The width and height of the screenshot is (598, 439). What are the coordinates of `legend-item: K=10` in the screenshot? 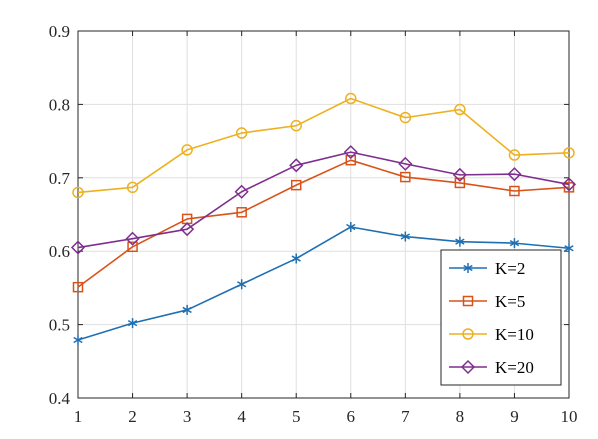 It's located at (491, 334).